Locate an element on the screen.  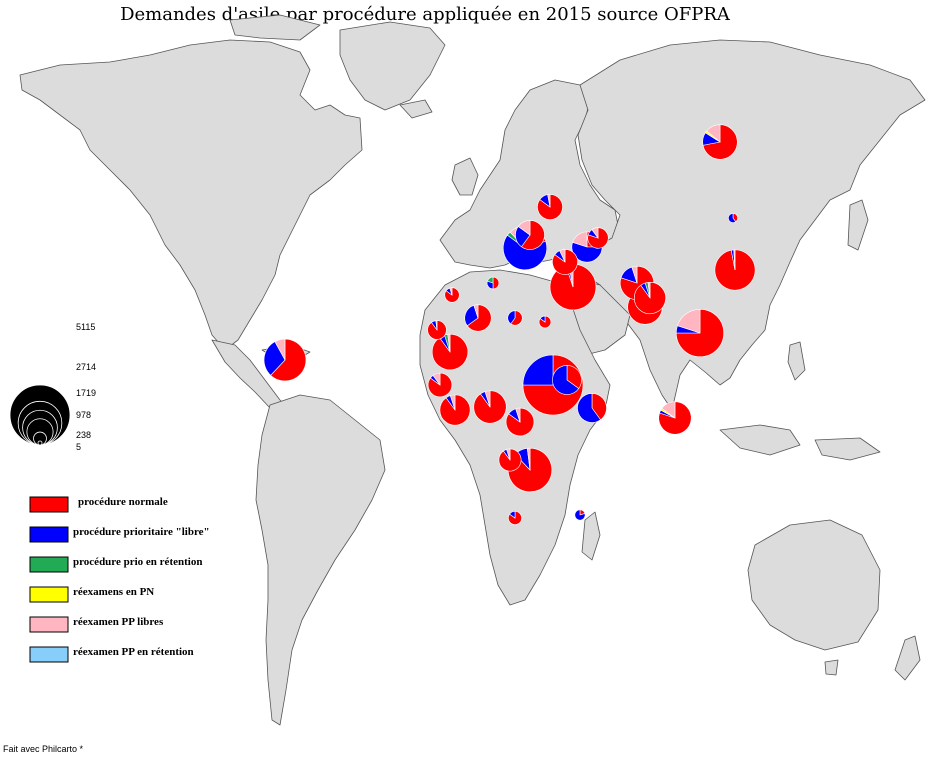
south-america is located at coordinates (320, 560).